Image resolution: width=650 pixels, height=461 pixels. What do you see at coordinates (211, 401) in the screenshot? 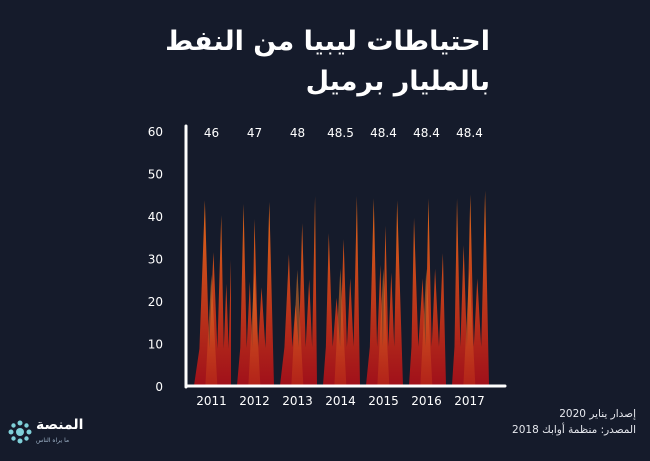
I see `x-tick-label-2011: 2011` at bounding box center [211, 401].